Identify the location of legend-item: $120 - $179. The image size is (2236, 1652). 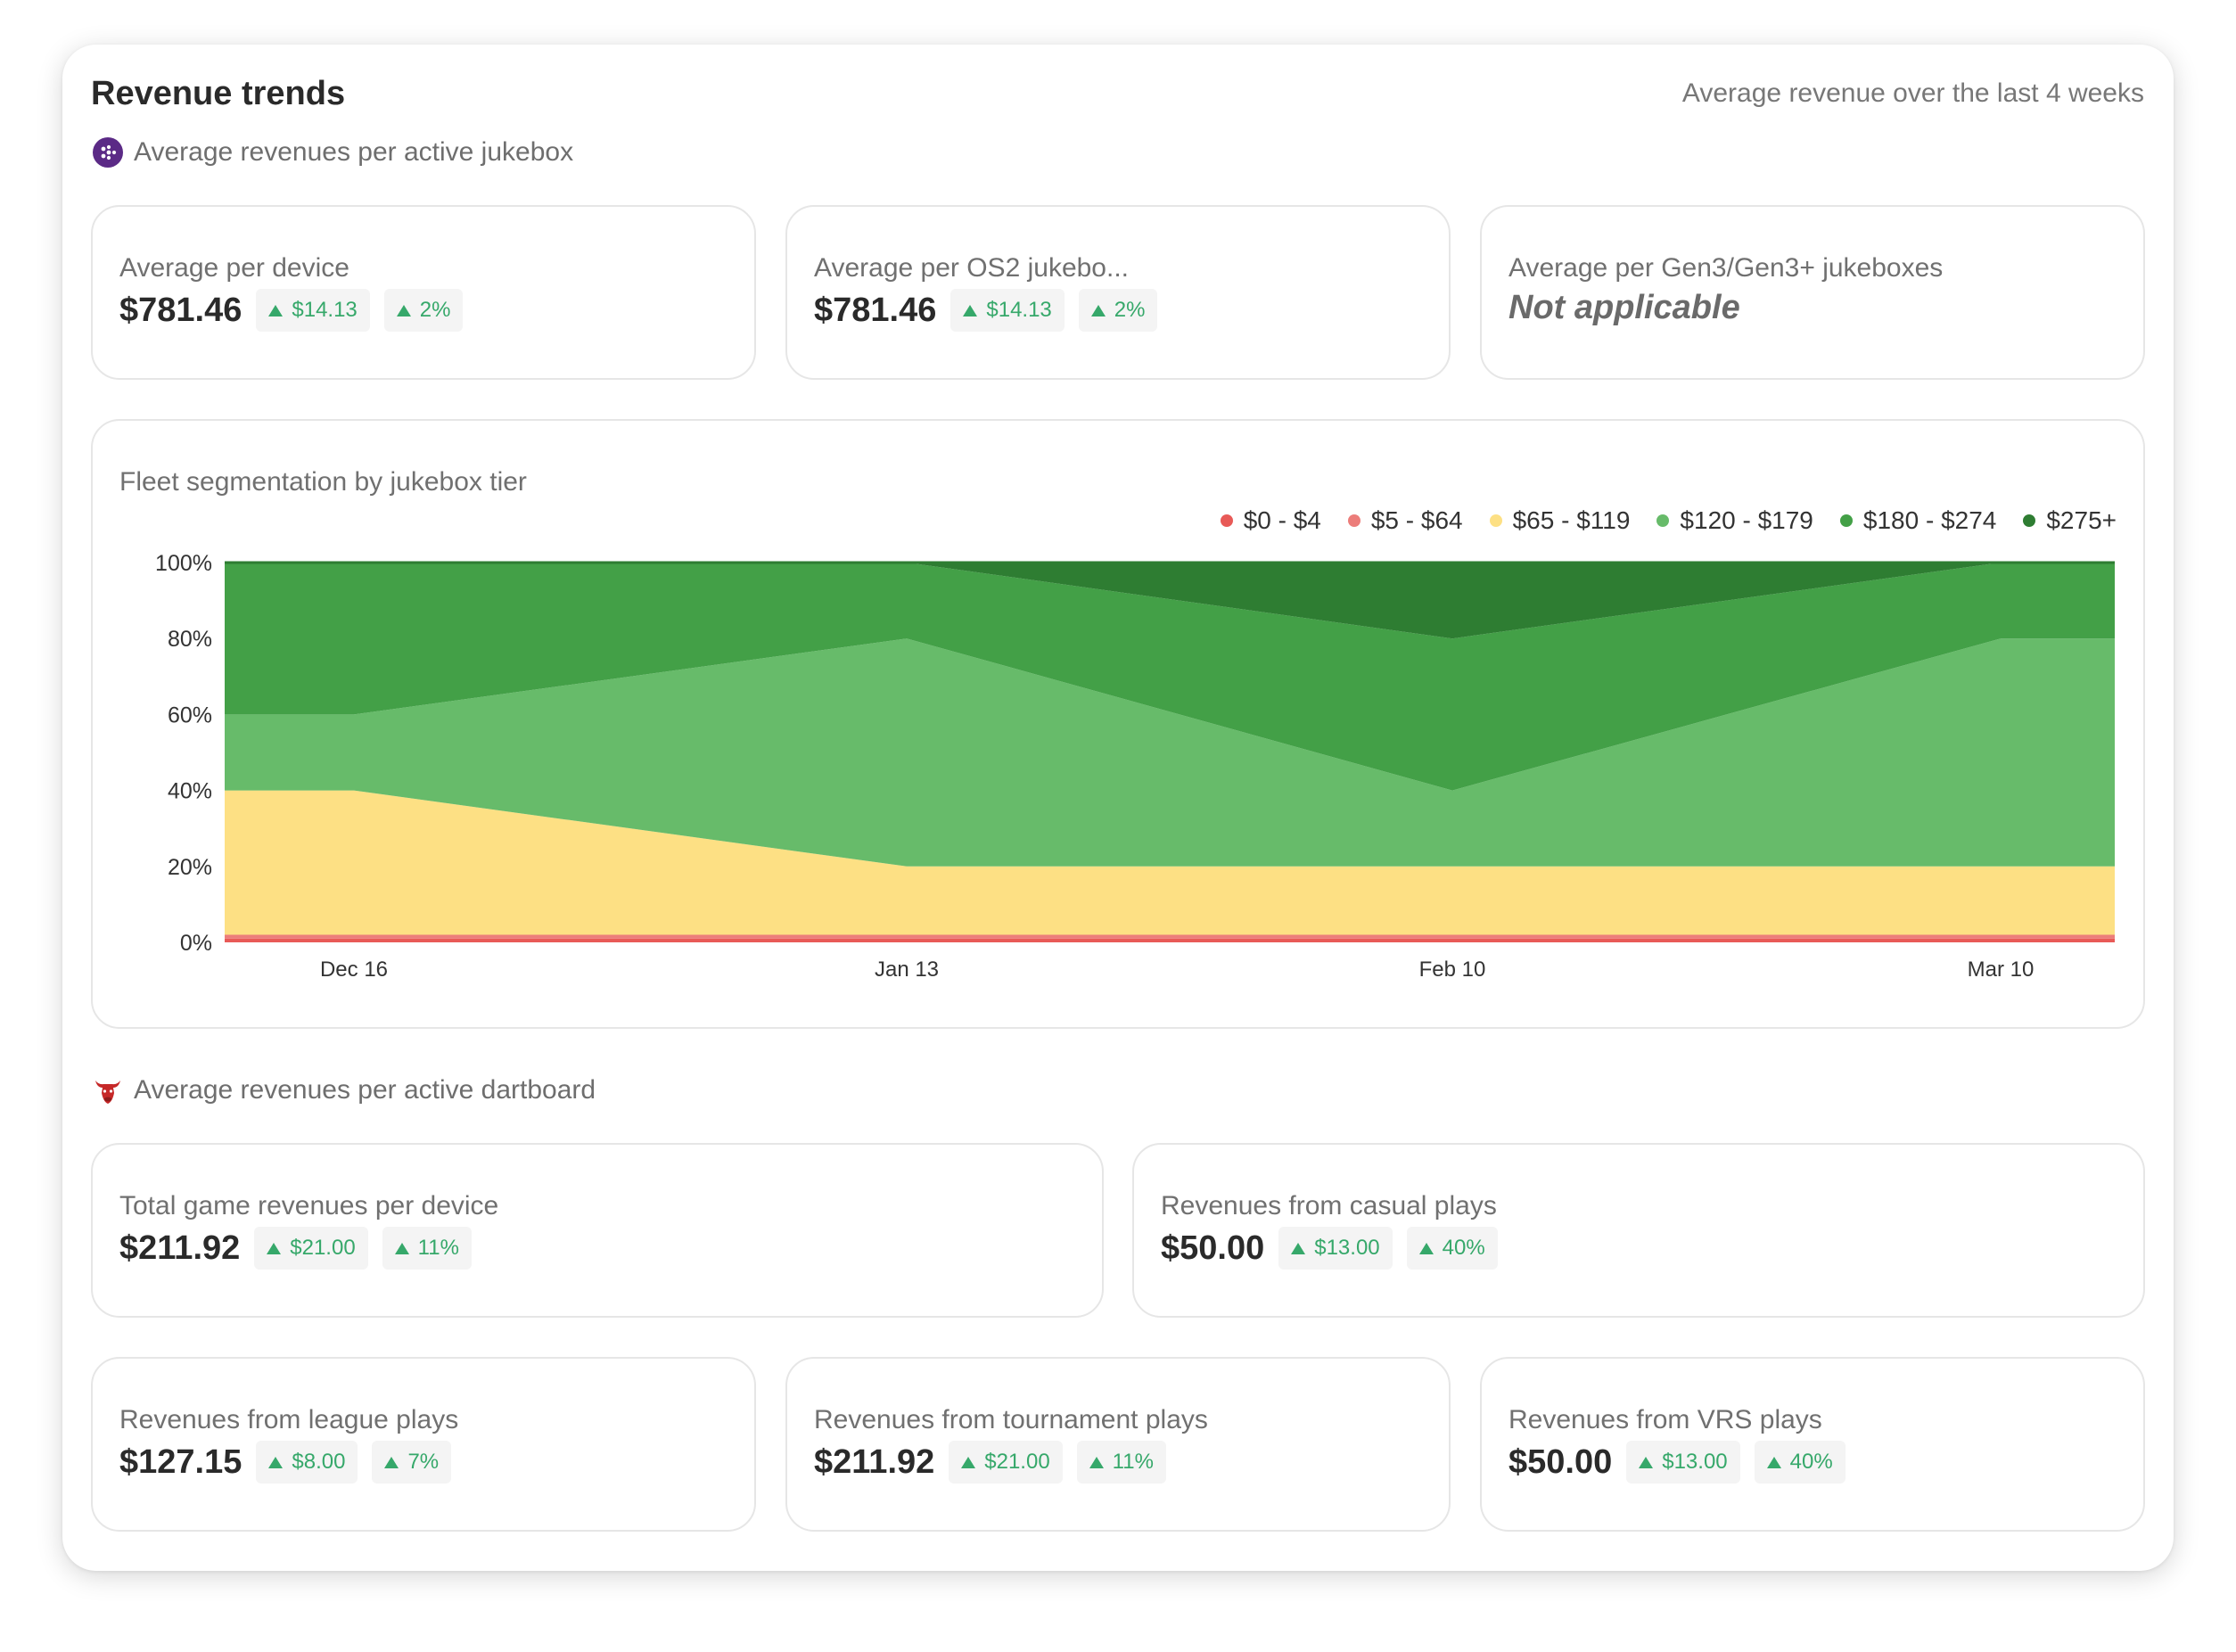
(1734, 520).